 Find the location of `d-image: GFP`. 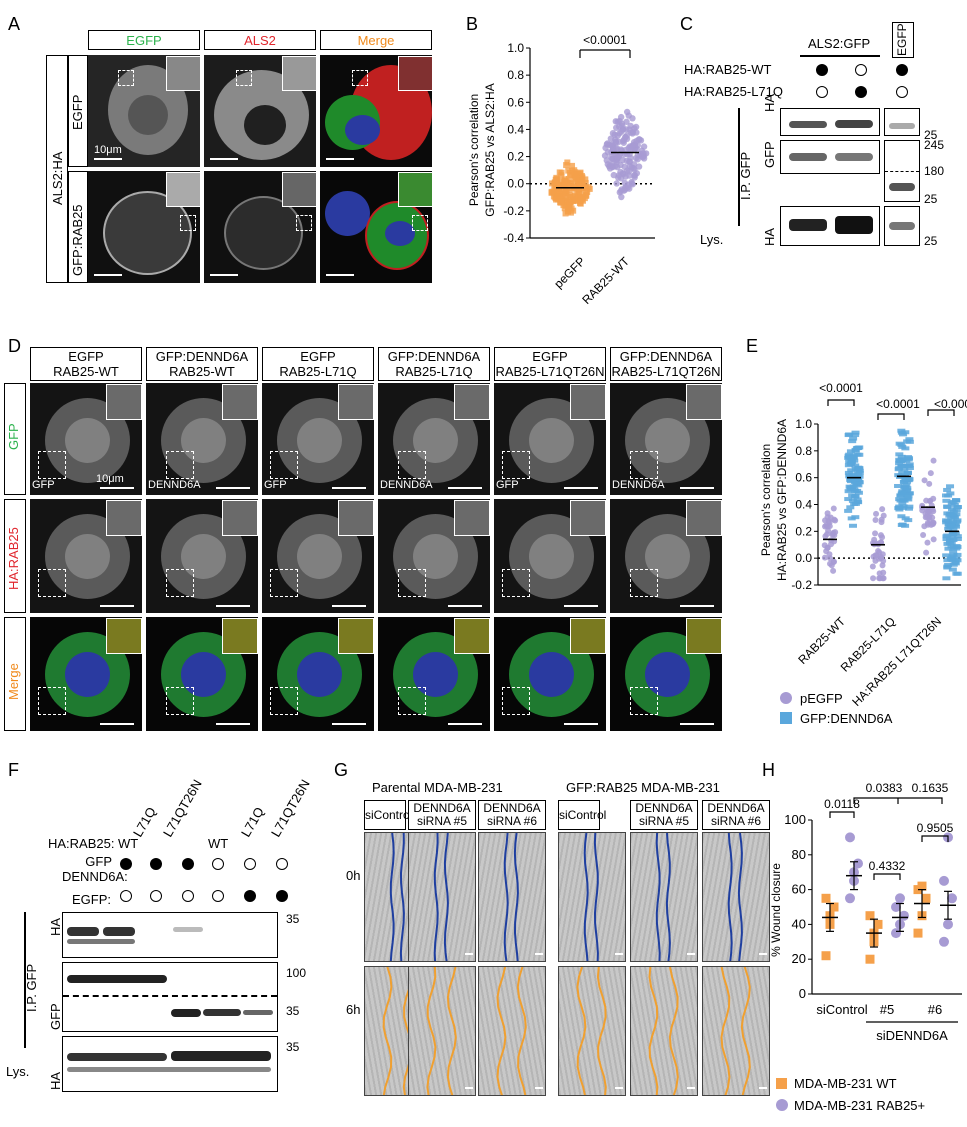

d-image: GFP is located at coordinates (318, 439).